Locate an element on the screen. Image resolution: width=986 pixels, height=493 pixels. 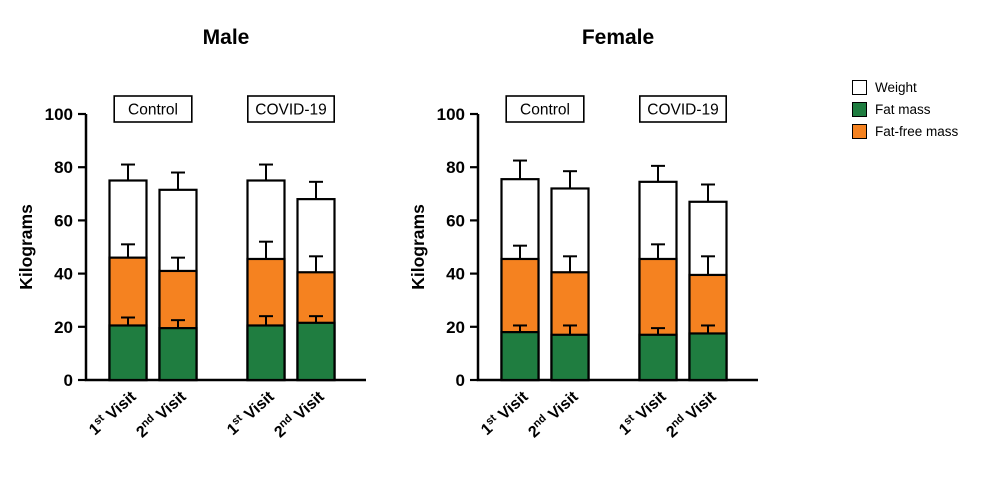
weight-swatch is located at coordinates (859, 87).